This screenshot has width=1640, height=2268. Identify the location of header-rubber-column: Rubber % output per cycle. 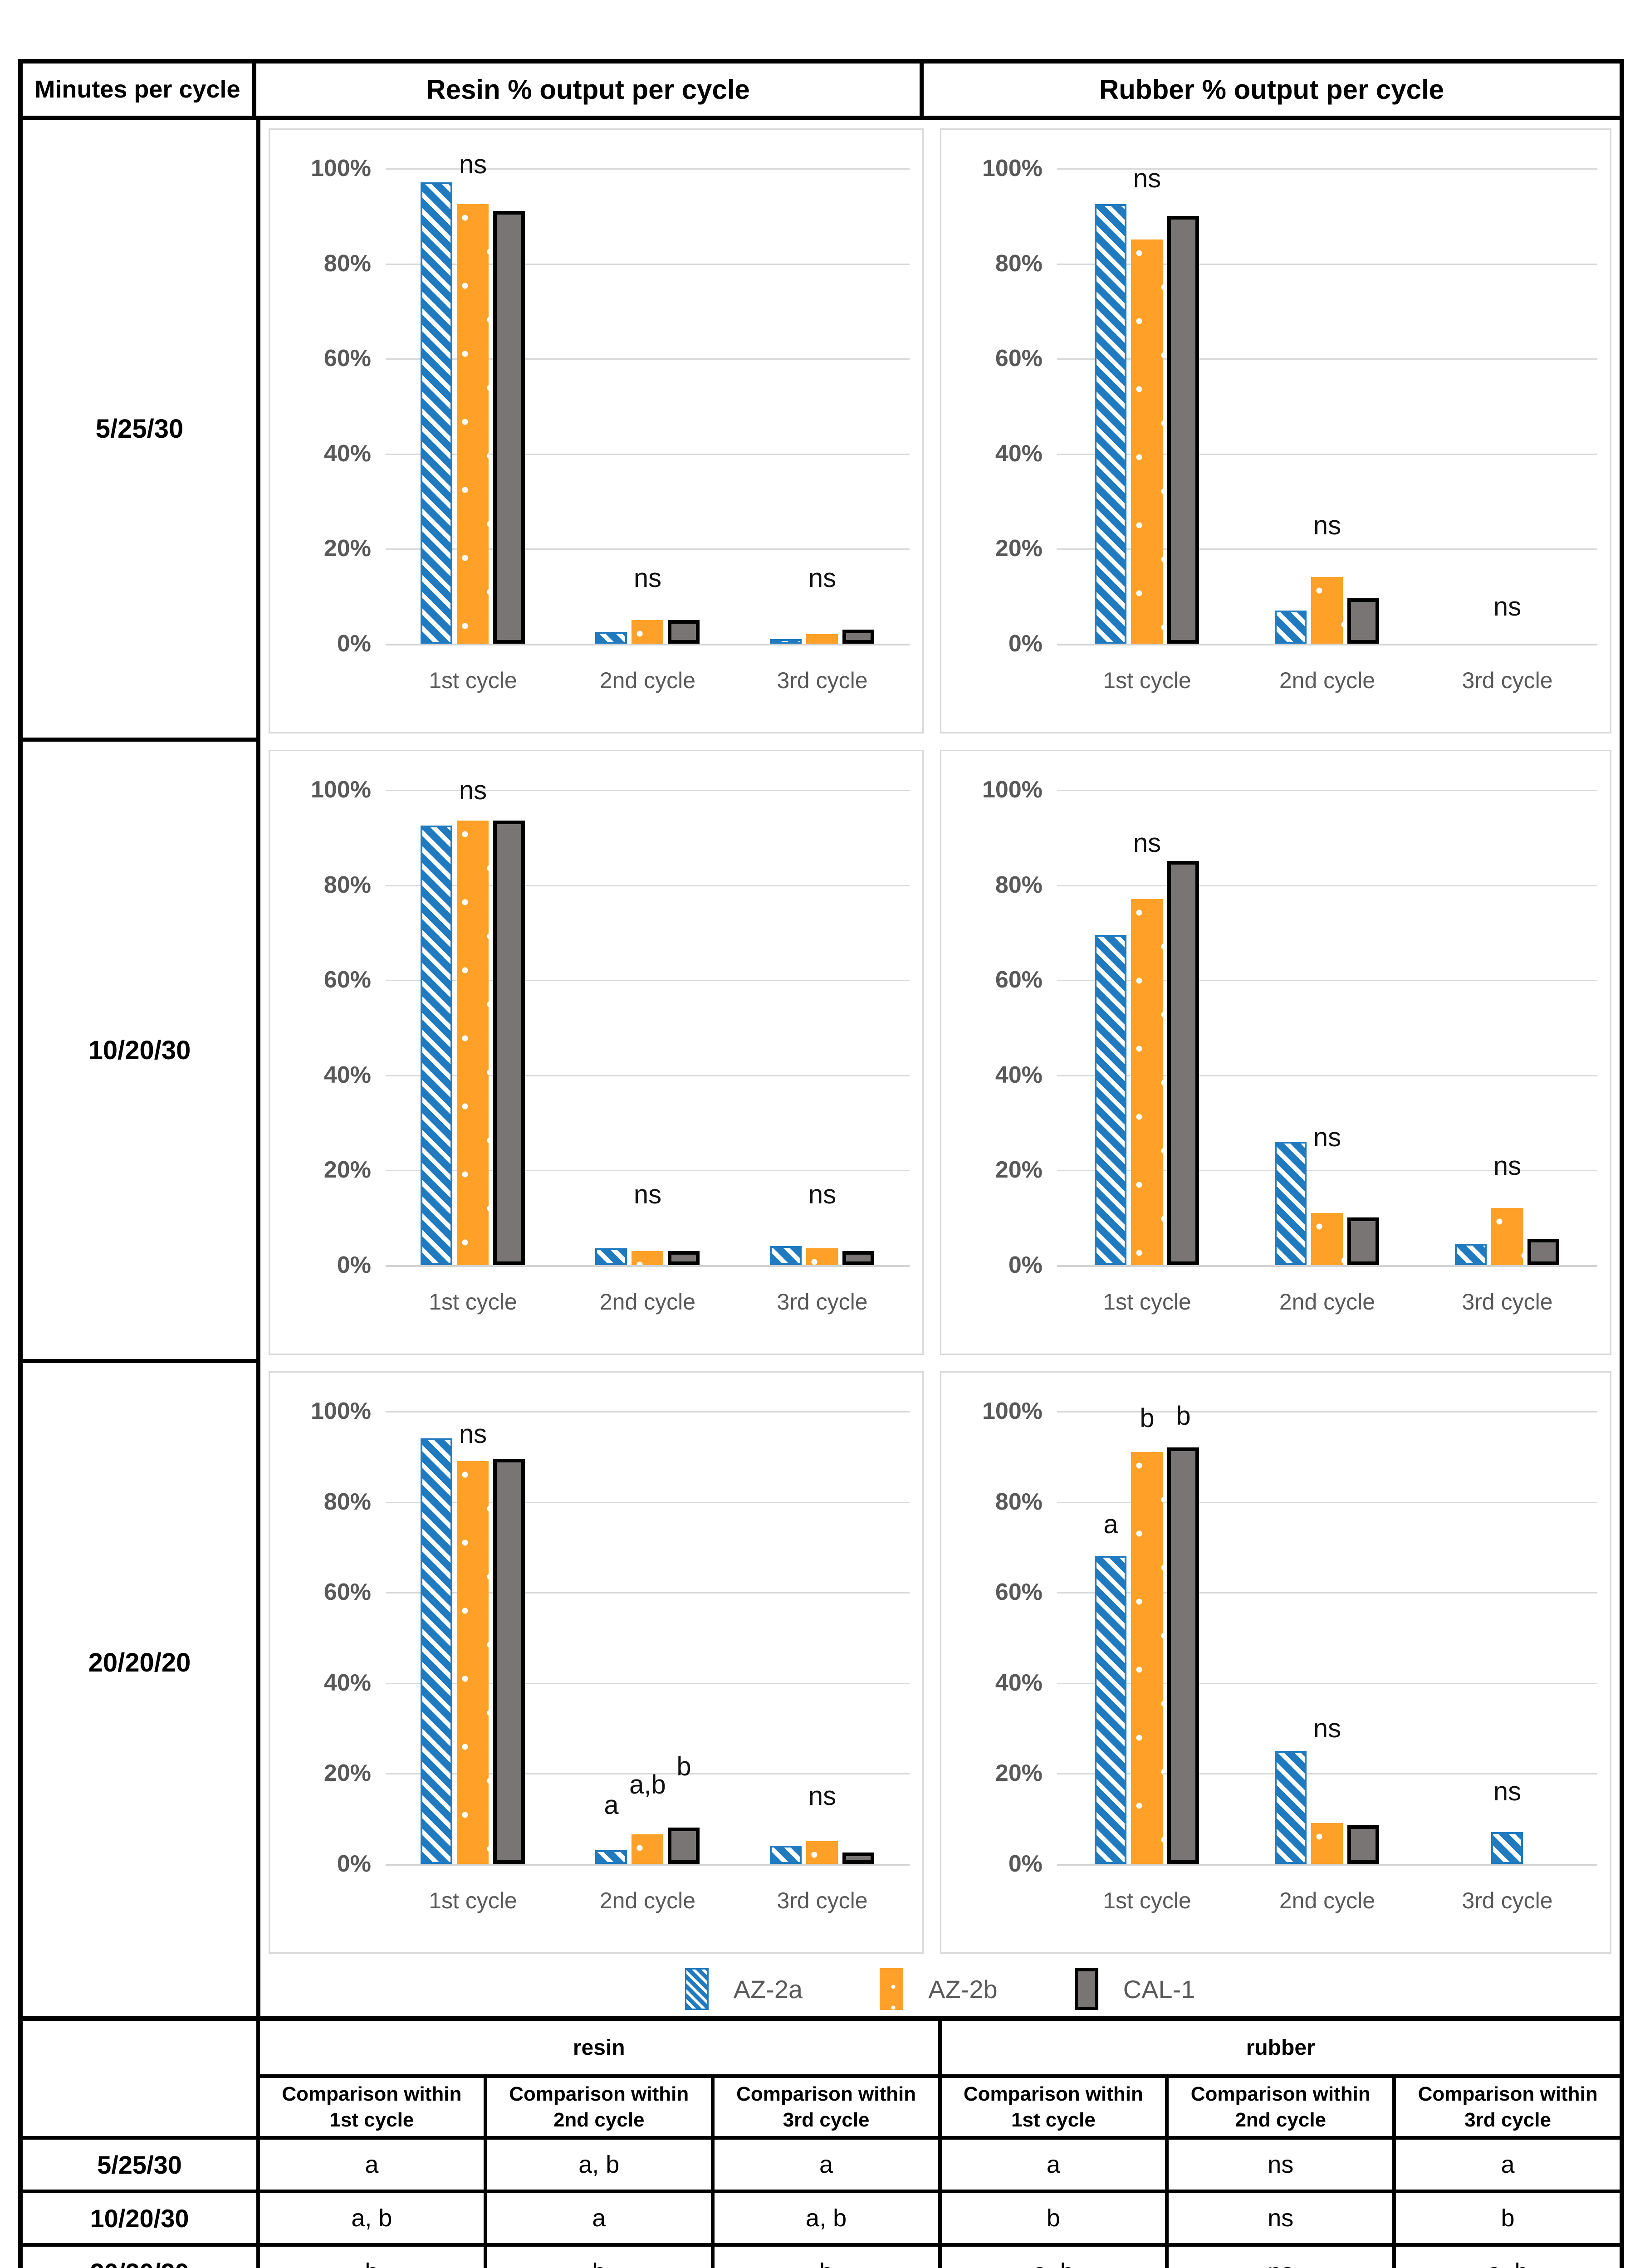
(1271, 89).